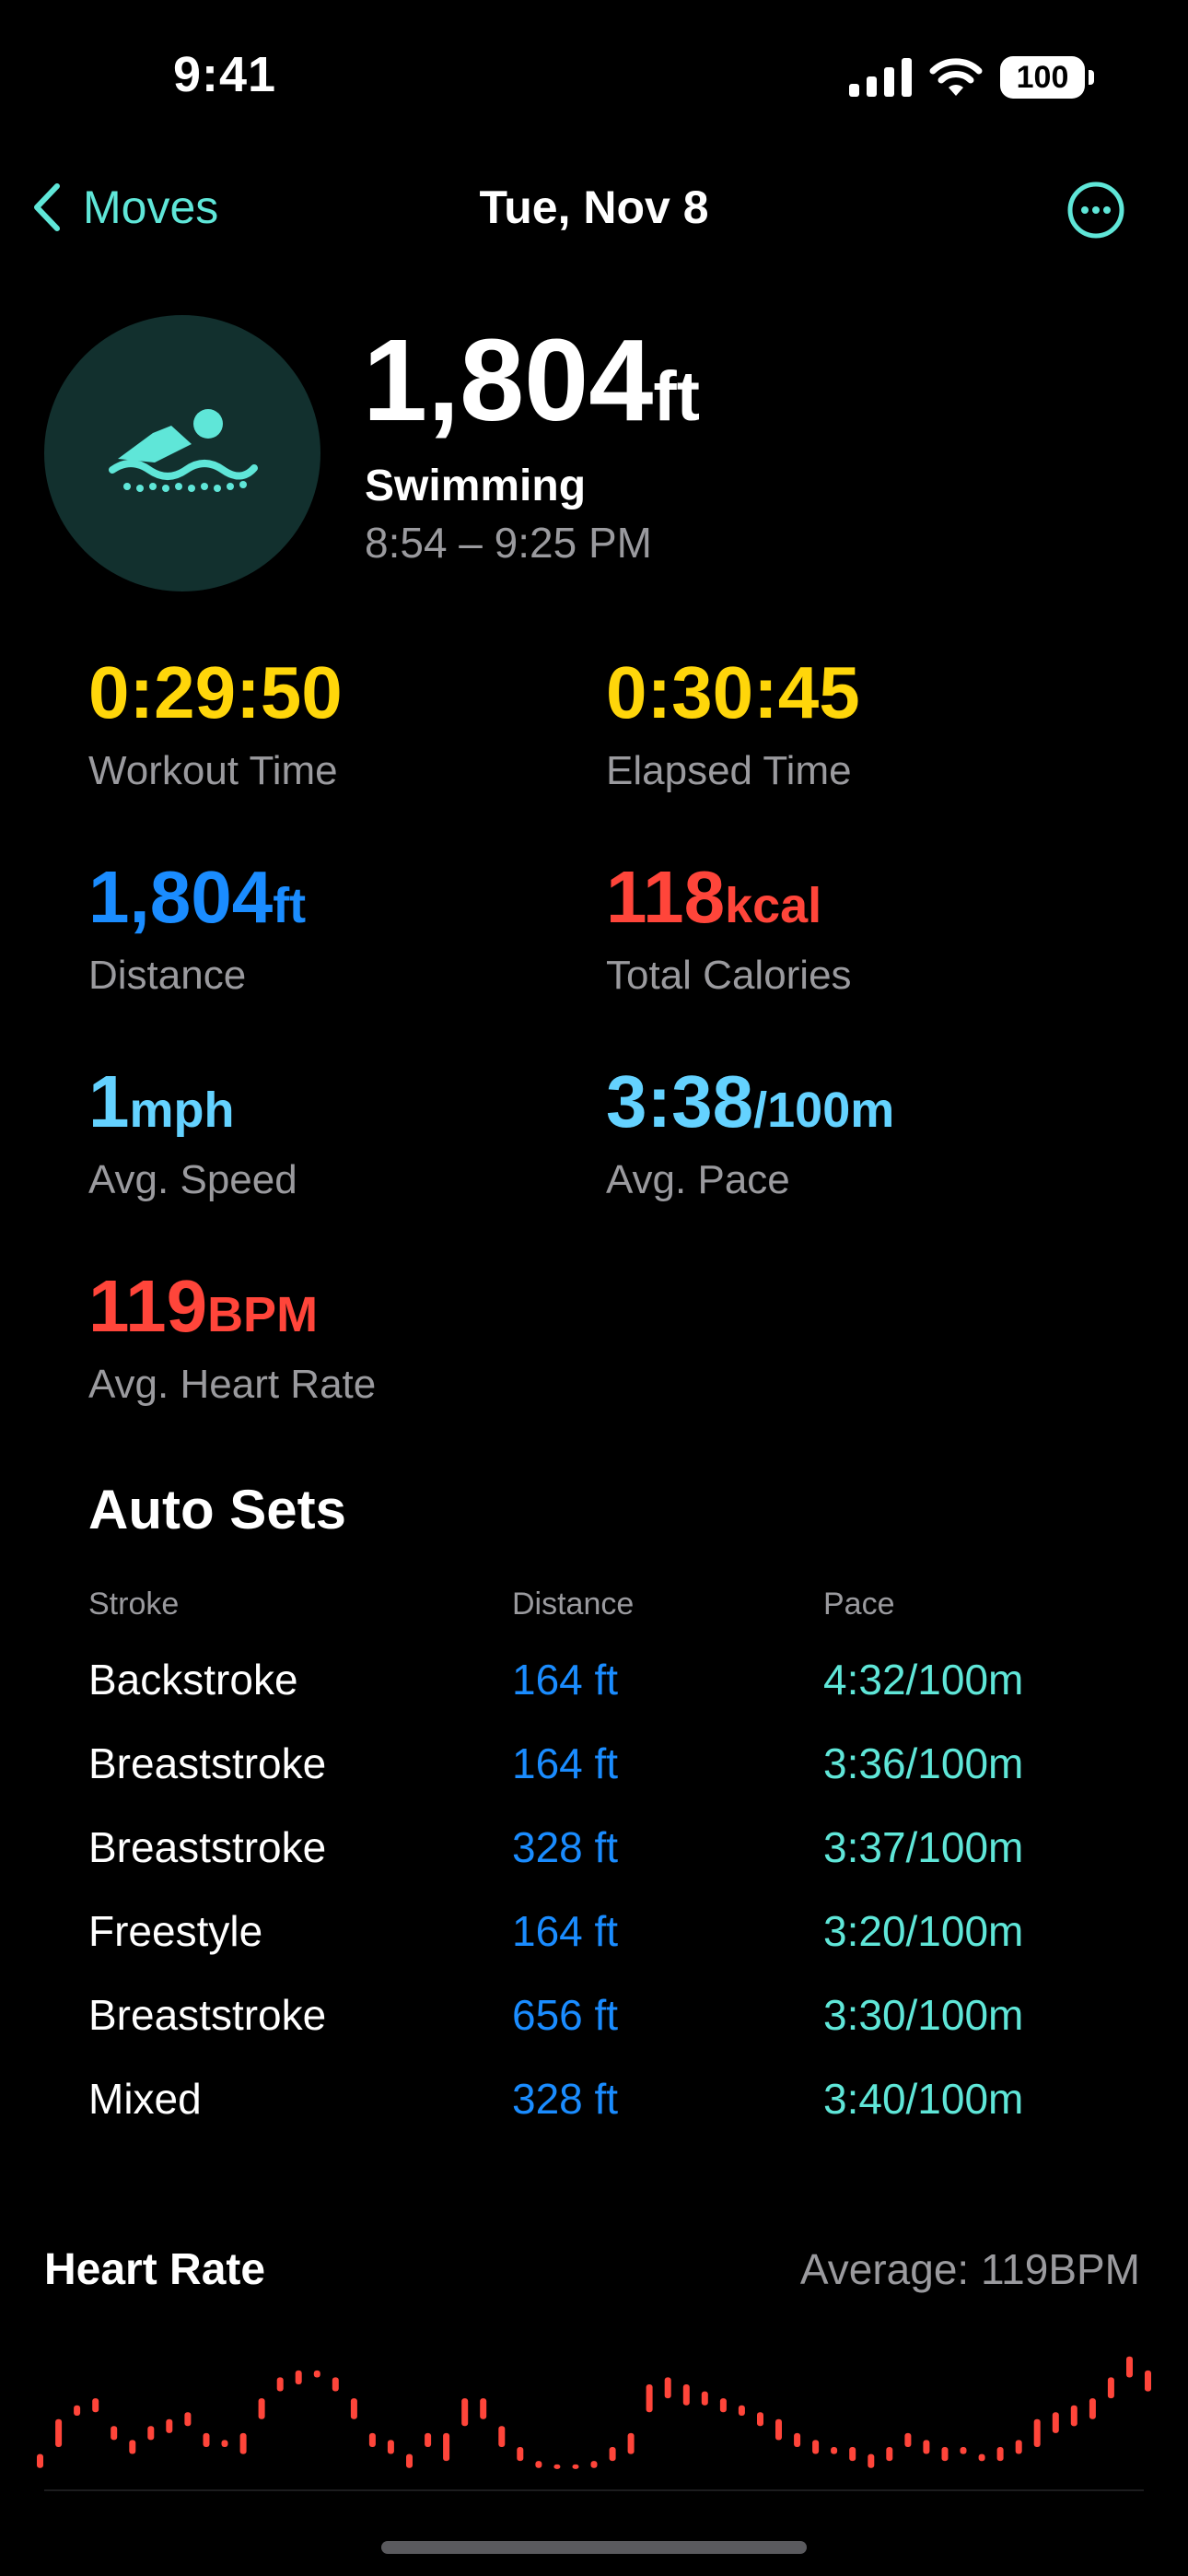 This screenshot has width=1188, height=2576. Describe the element at coordinates (508, 380) in the screenshot. I see `hero-value: 1,804` at that location.